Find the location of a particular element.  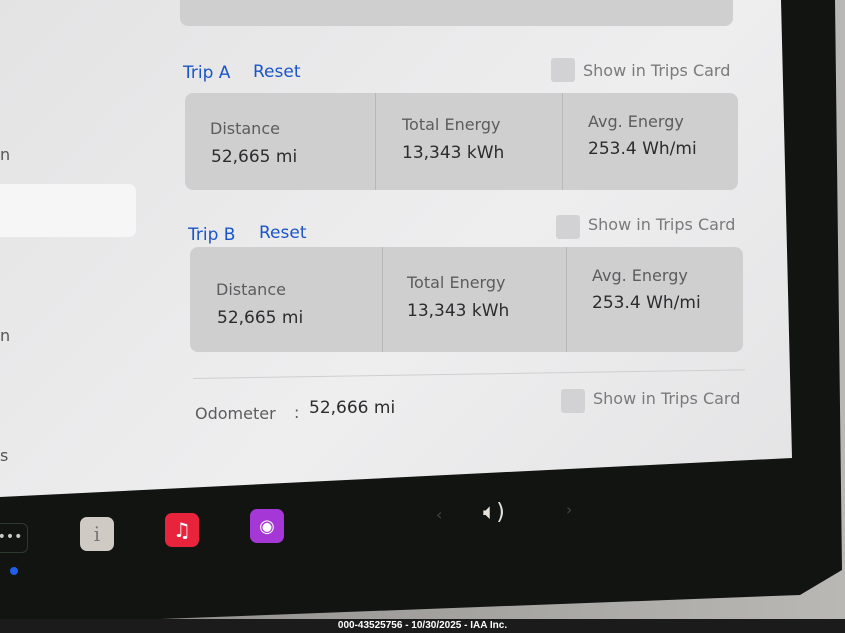

trip-a-reset-button: Reset is located at coordinates (277, 72).